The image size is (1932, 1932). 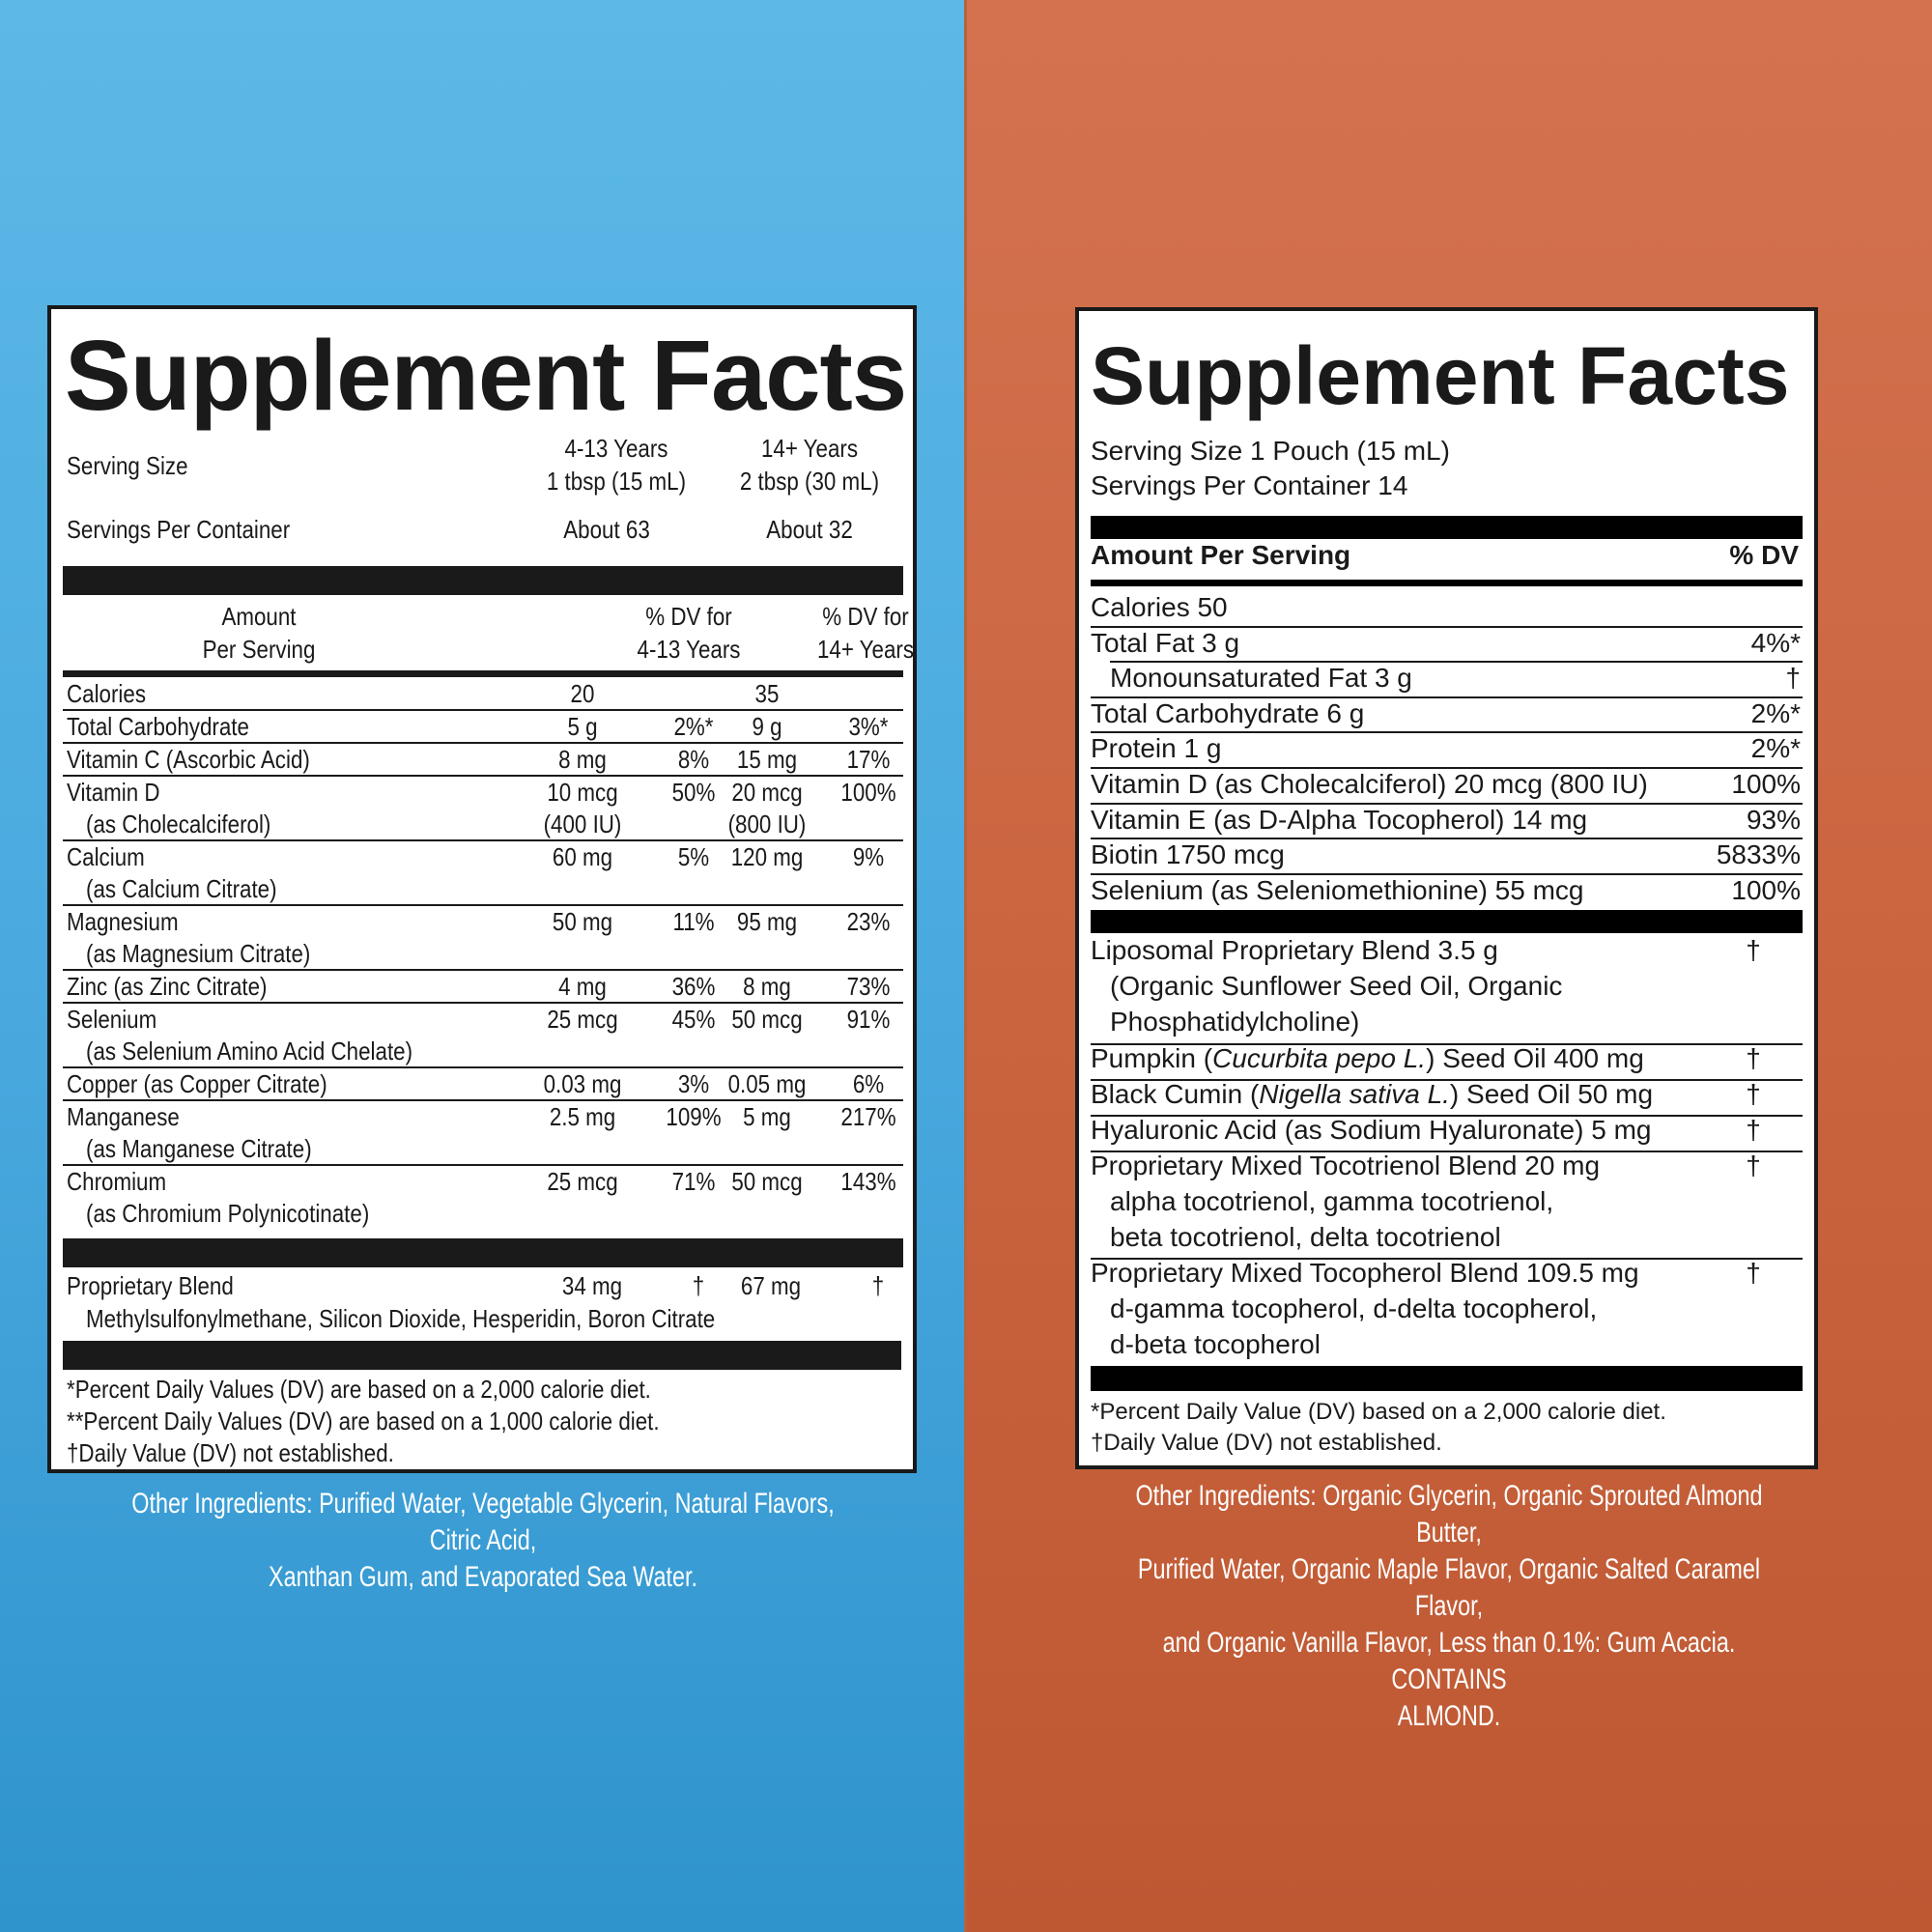 I want to click on left-nutrient-dv-2: 73%, so click(x=868, y=986).